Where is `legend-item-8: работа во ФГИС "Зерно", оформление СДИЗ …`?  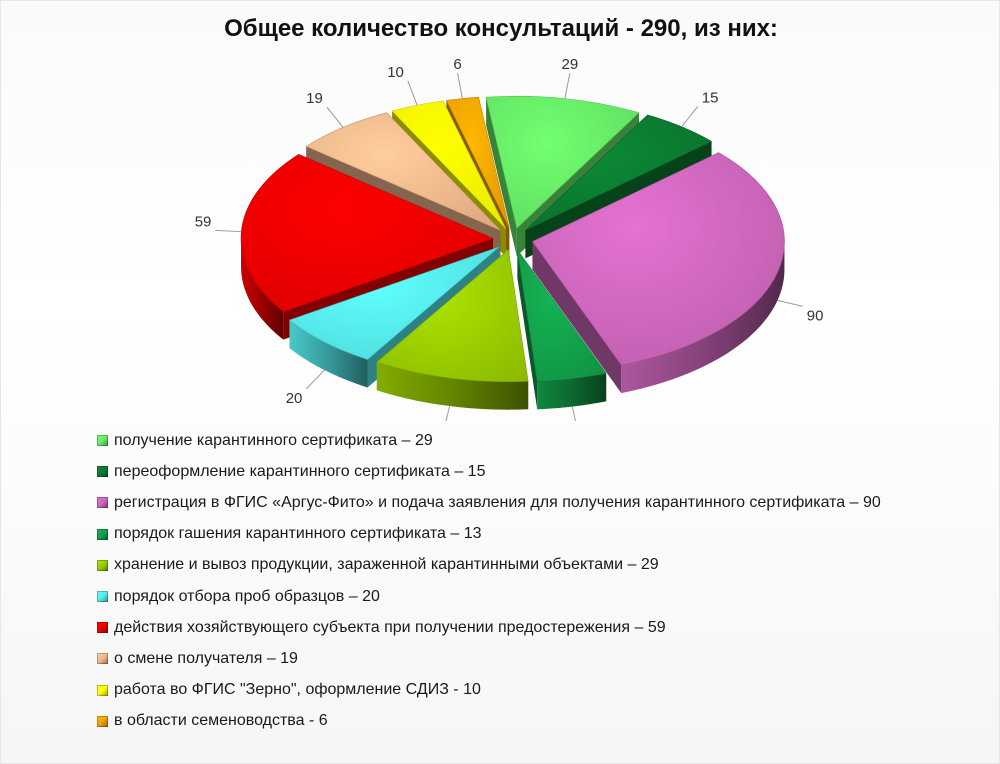 legend-item-8: работа во ФГИС "Зерно", оформление СДИЗ … is located at coordinates (489, 690).